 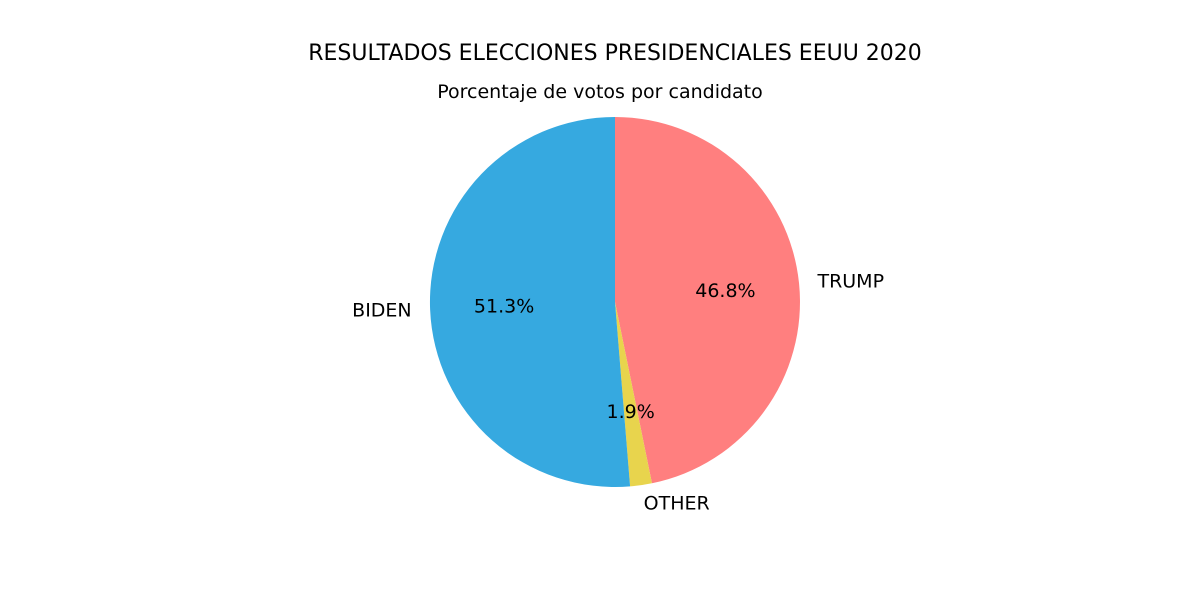 I want to click on slice-label-other: OTHER, so click(x=677, y=503).